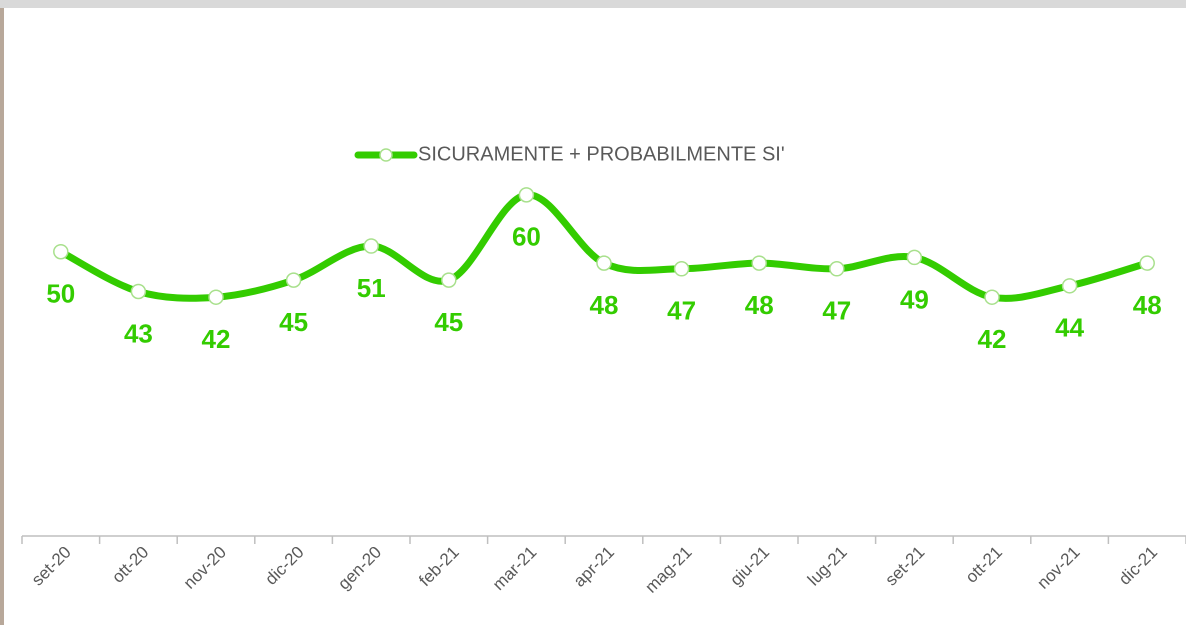 The image size is (1186, 625). I want to click on legend-label: SICURAMENTE + PROBABILMENTE SI', so click(601, 154).